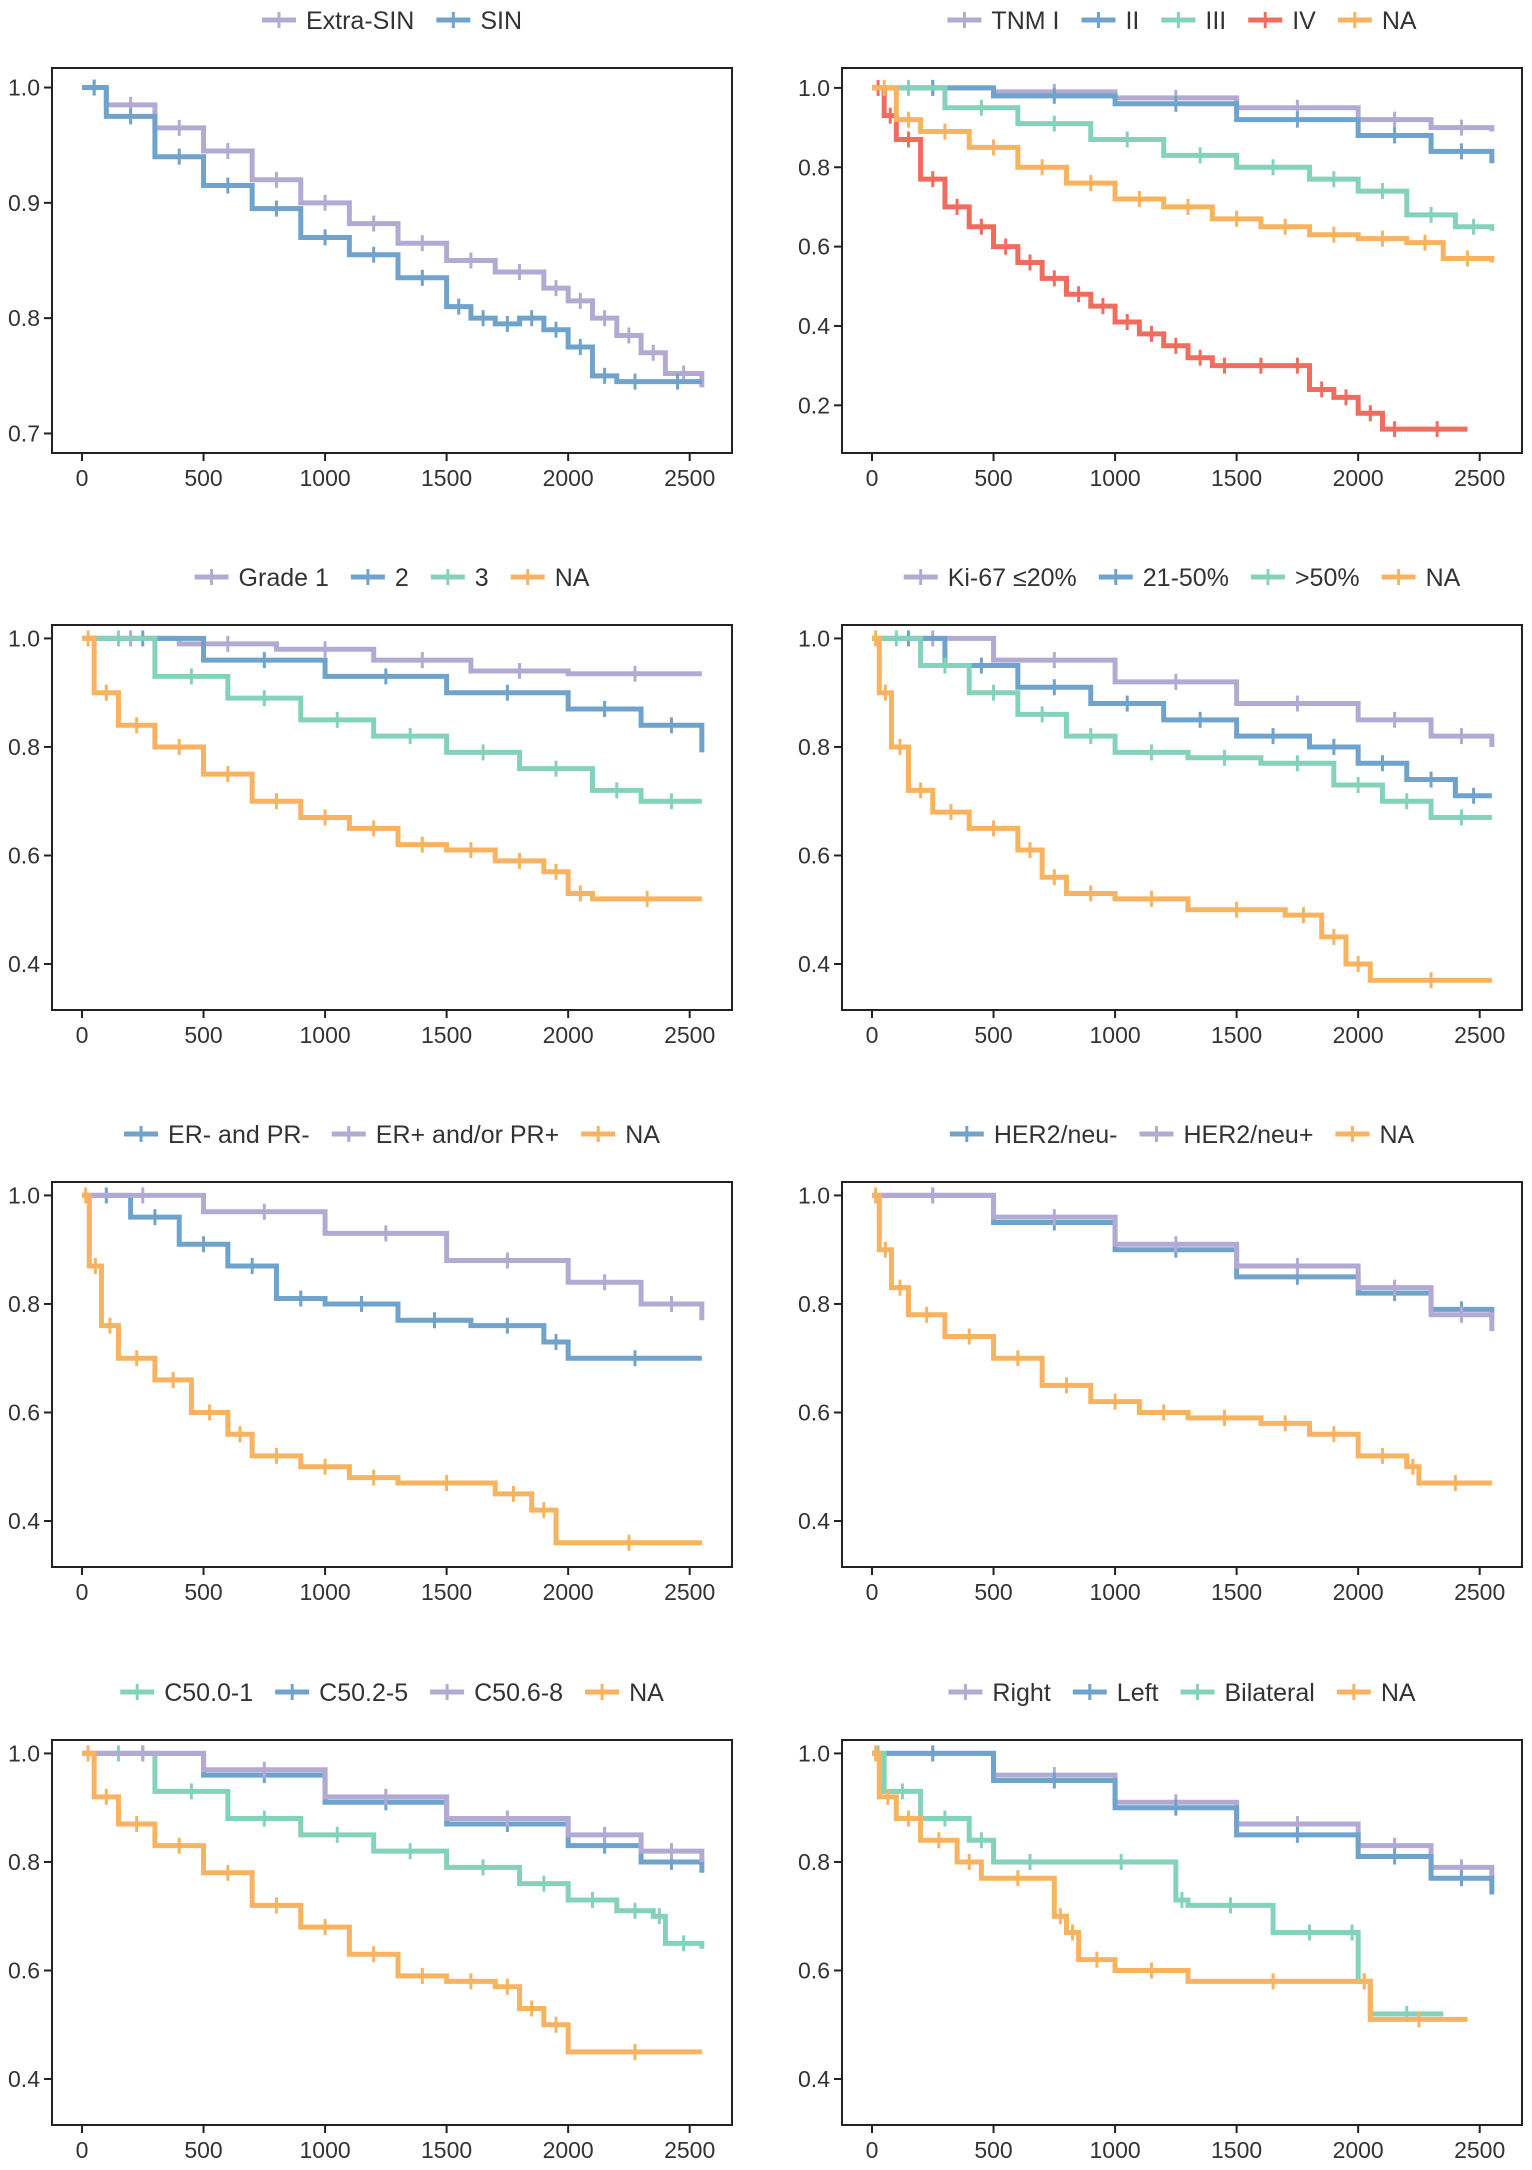 This screenshot has height=2170, width=1532. I want to click on legend: ER- and PR- ER+ and/or PR+ NA, so click(392, 1135).